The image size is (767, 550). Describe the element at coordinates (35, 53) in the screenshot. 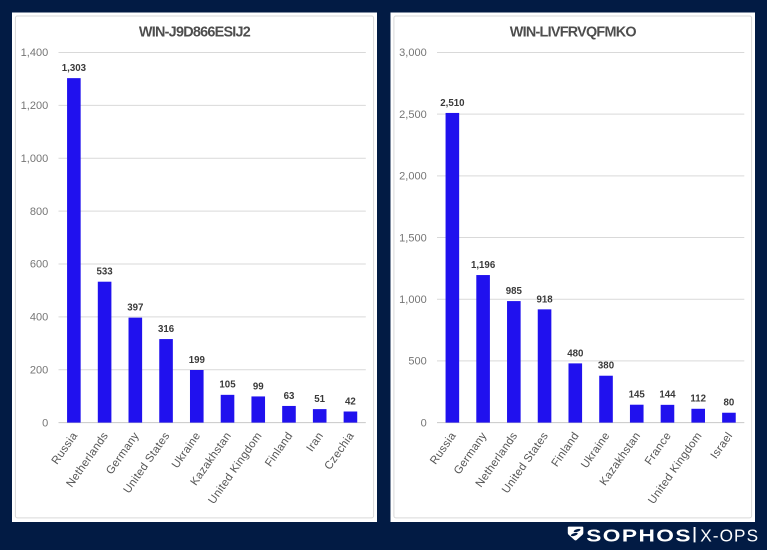

I see `svg-text: 1,400` at that location.